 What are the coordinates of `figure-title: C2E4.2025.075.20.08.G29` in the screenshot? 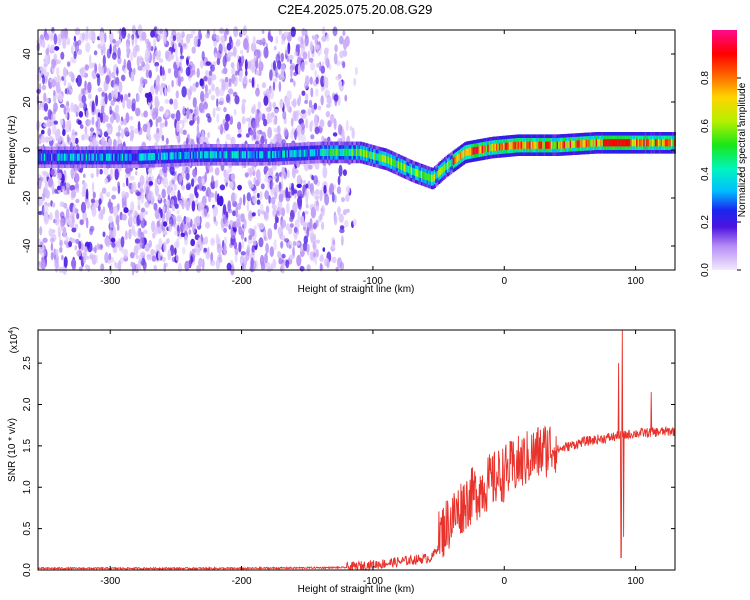 It's located at (355, 9).